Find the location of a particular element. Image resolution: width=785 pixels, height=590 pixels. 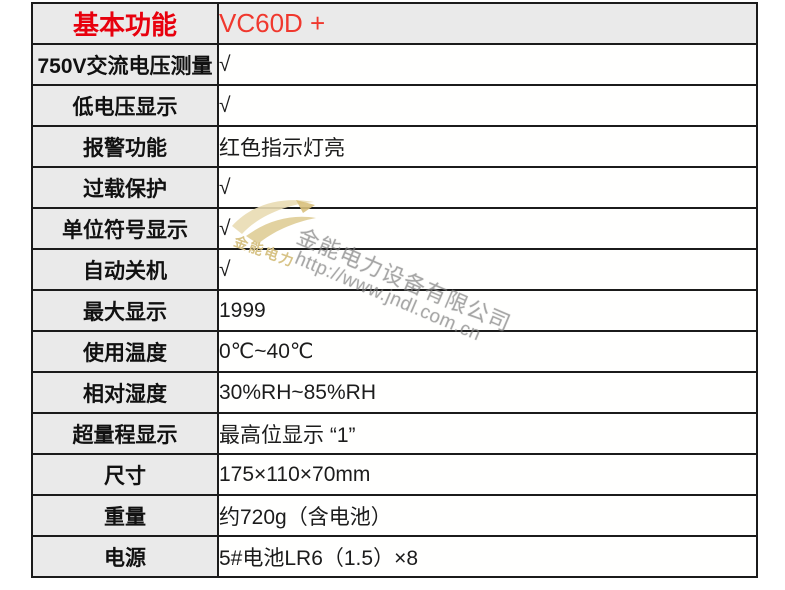

spec-label: 最大显示 is located at coordinates (125, 310).